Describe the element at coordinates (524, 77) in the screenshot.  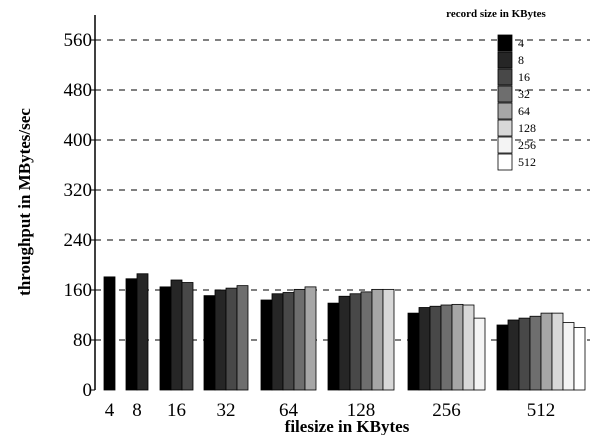
I see `legend-entry: 16` at that location.